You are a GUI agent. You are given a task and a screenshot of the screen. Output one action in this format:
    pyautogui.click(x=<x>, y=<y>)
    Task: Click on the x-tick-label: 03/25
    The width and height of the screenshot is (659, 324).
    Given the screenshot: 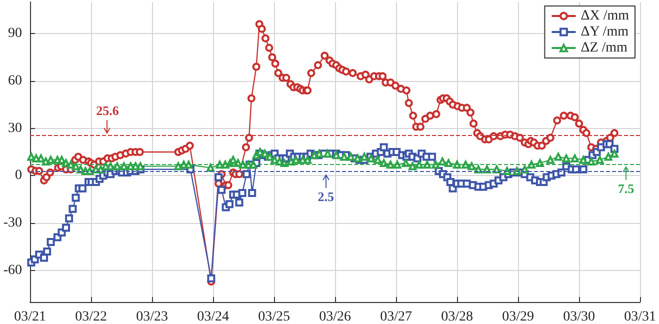 What is the action you would take?
    pyautogui.click(x=274, y=317)
    